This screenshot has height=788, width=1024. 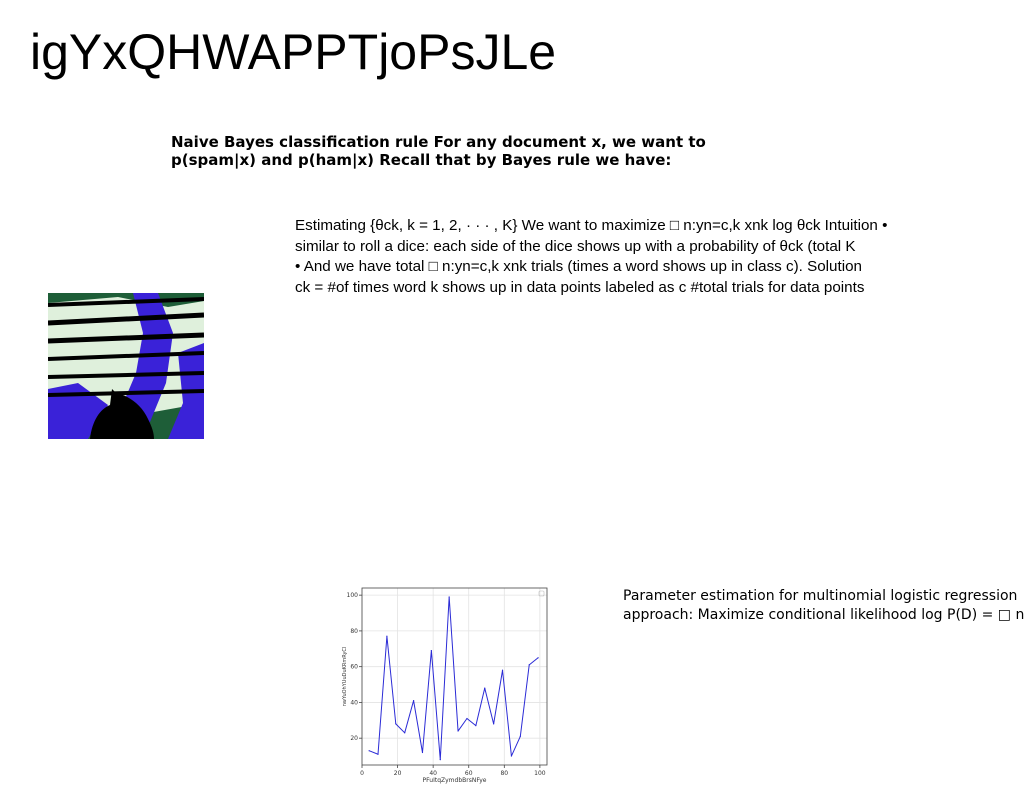 What do you see at coordinates (455, 780) in the screenshot?
I see `x-axis-label: PFuItqZymdbBrsNFye` at bounding box center [455, 780].